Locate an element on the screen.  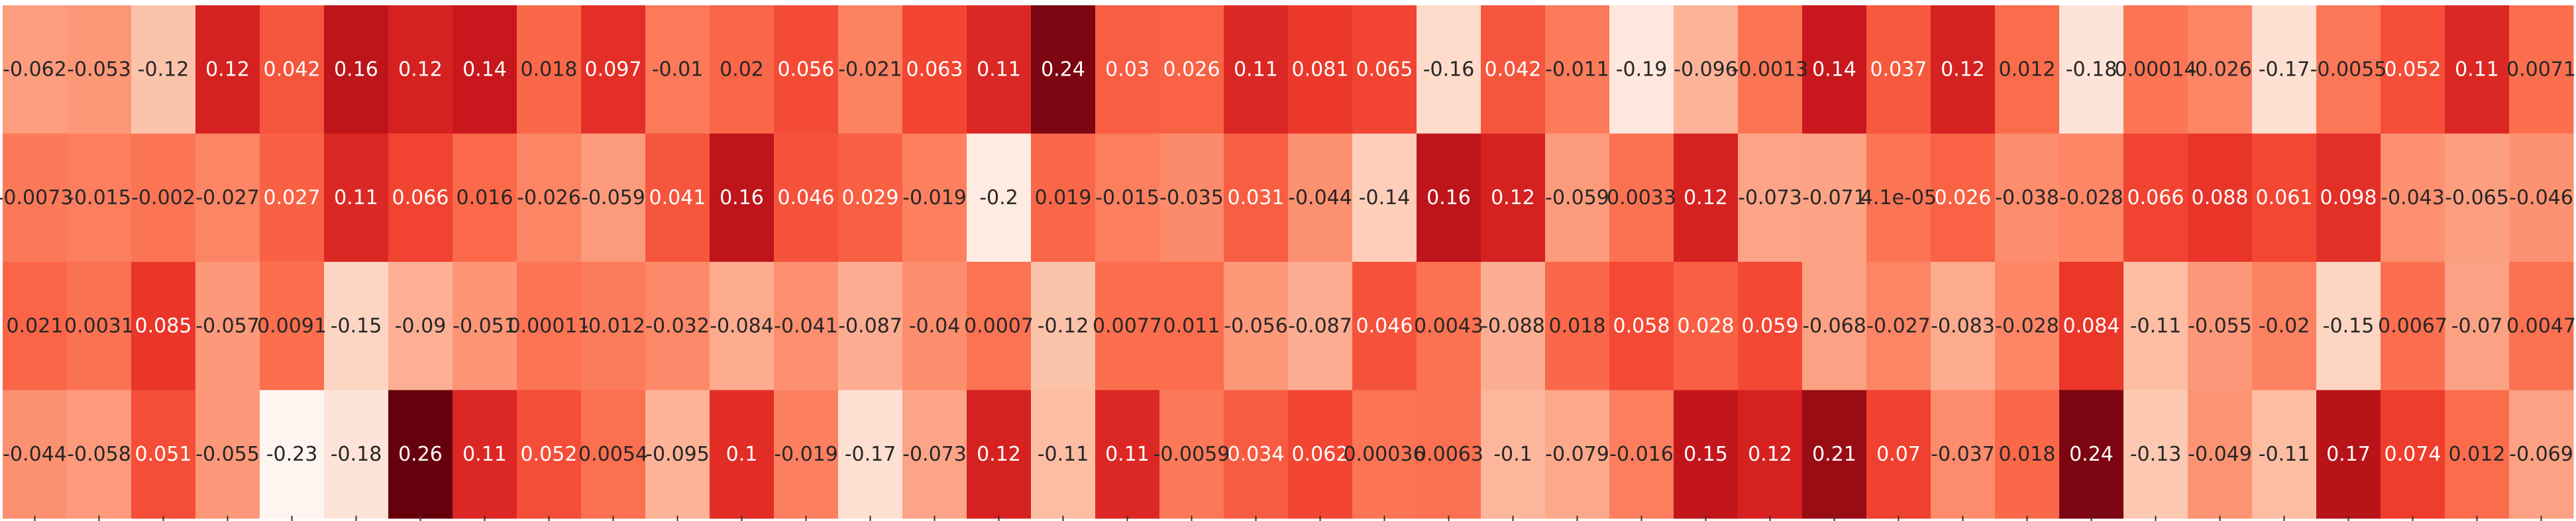
heatmap-cell-r1-c9 is located at coordinates (613, 197).